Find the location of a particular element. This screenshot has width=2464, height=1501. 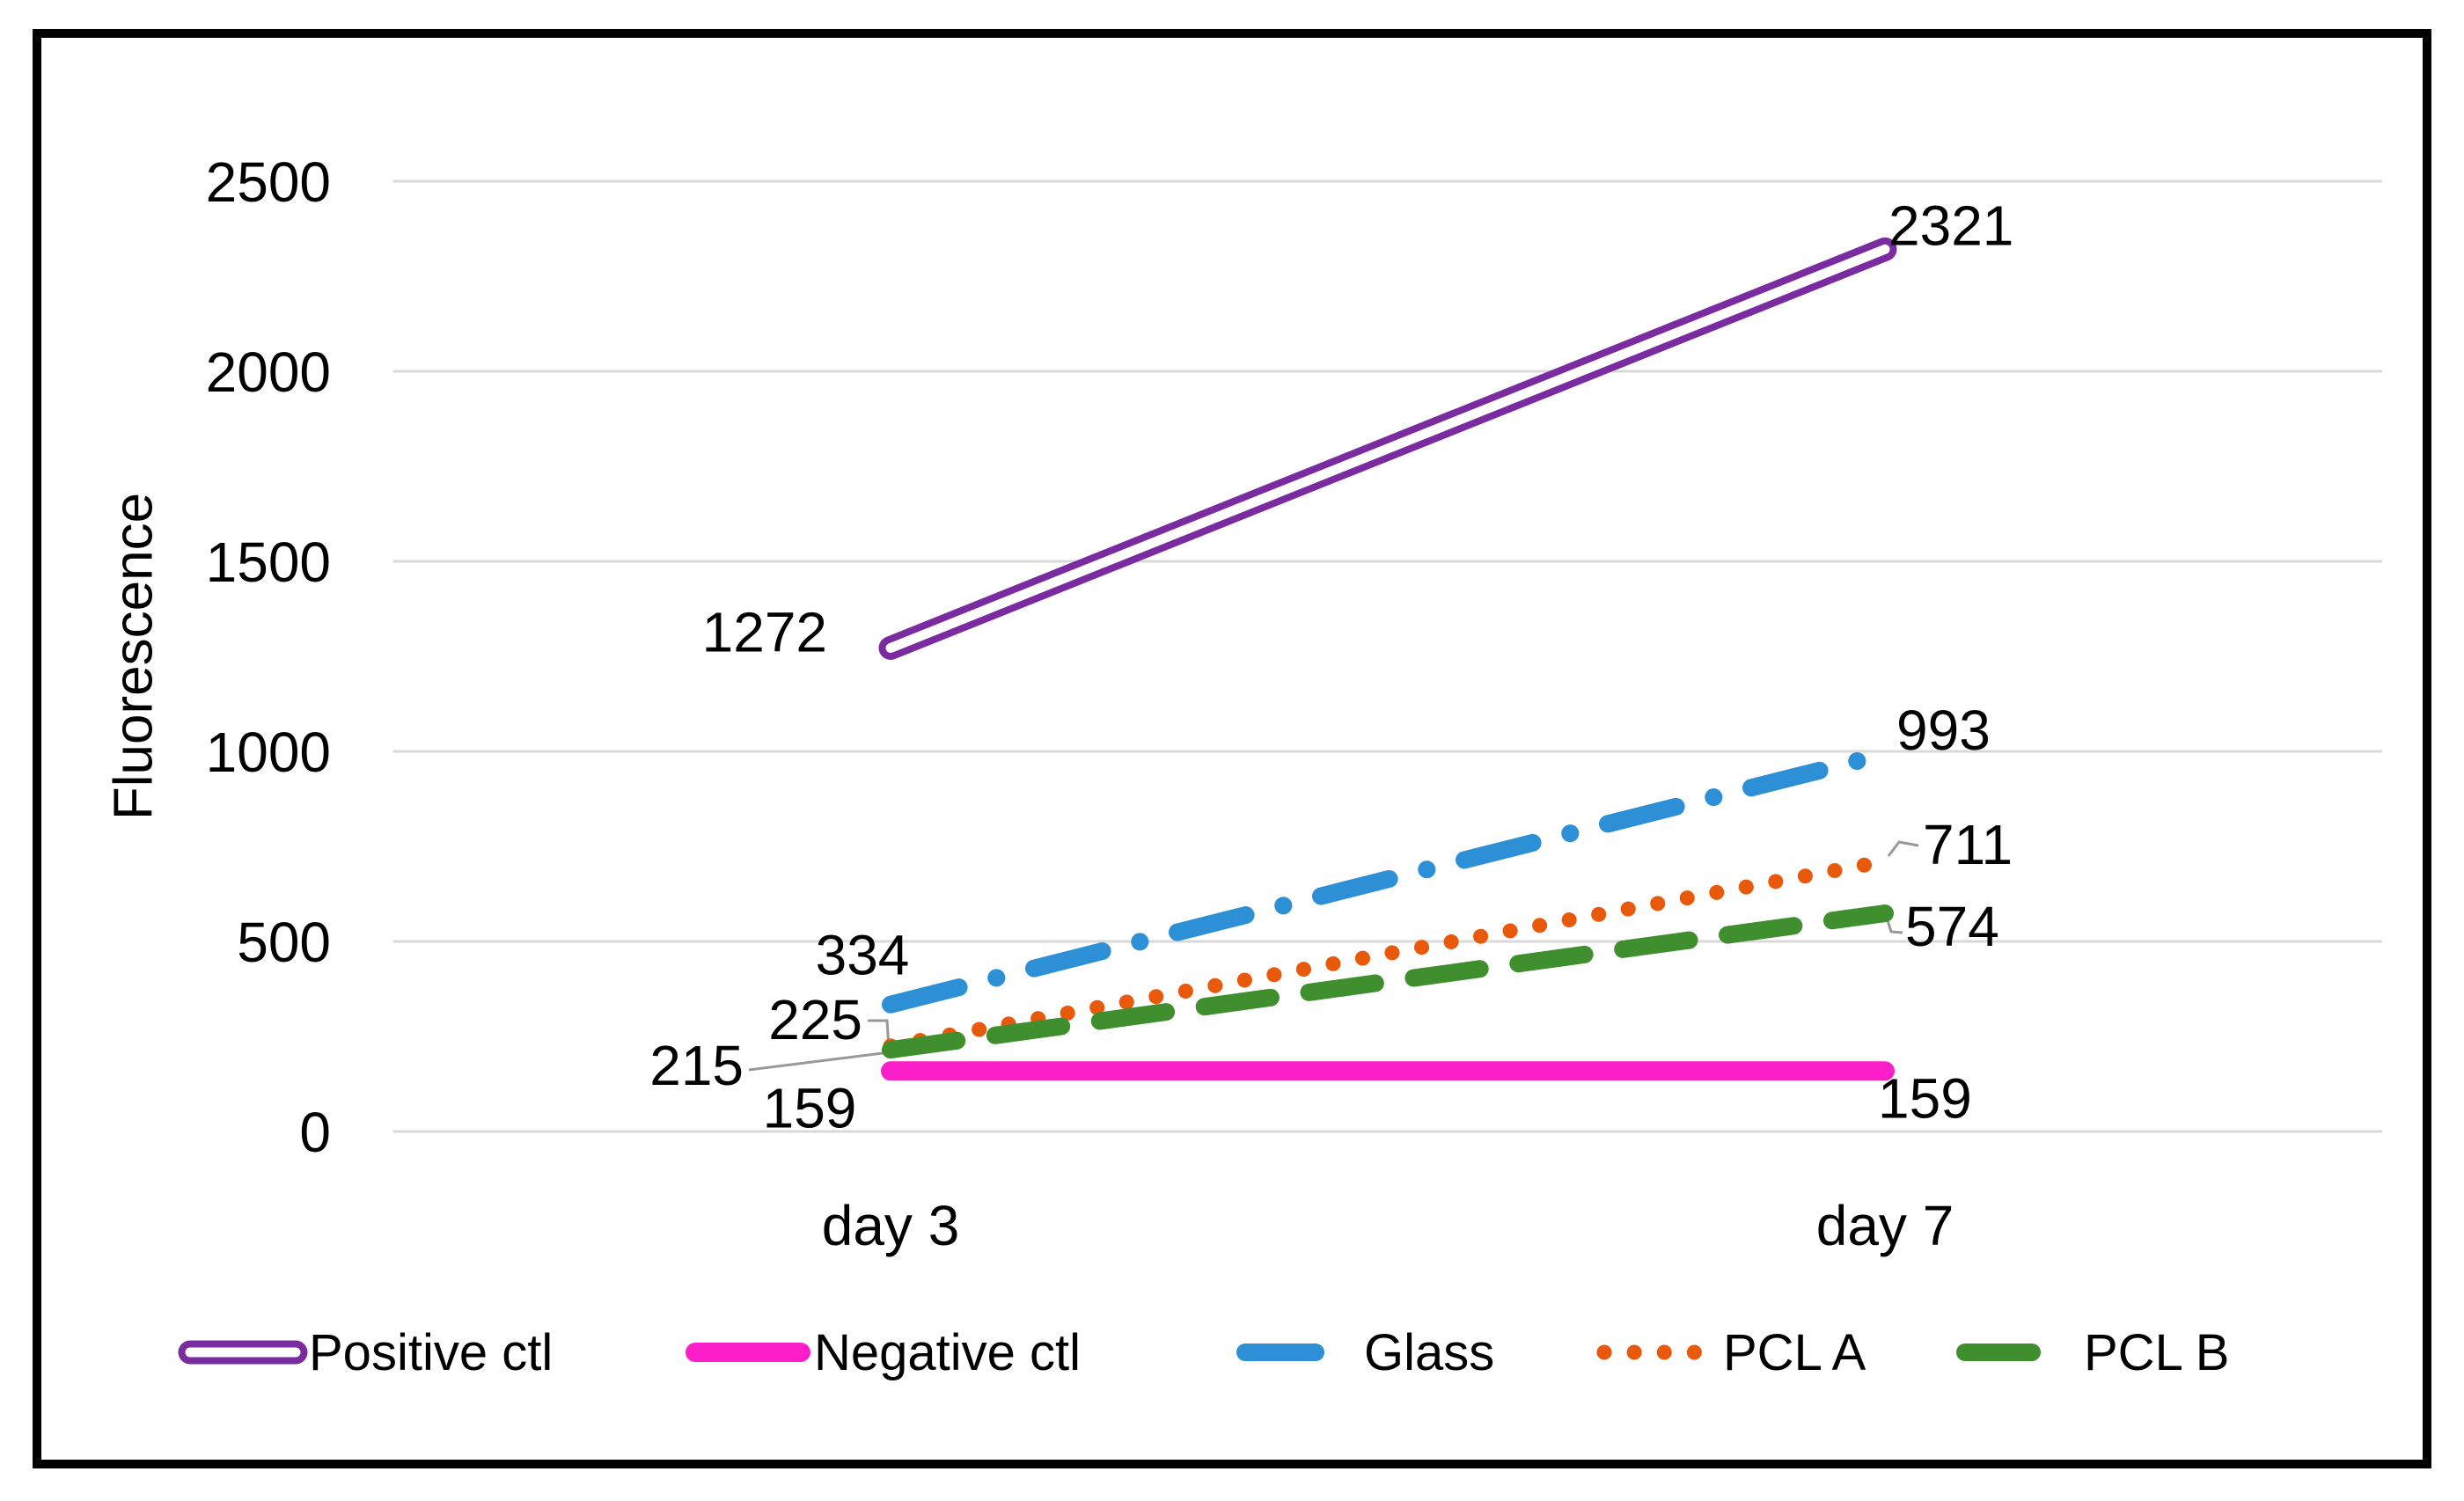

y-tick-label: 1500 is located at coordinates (268, 562).